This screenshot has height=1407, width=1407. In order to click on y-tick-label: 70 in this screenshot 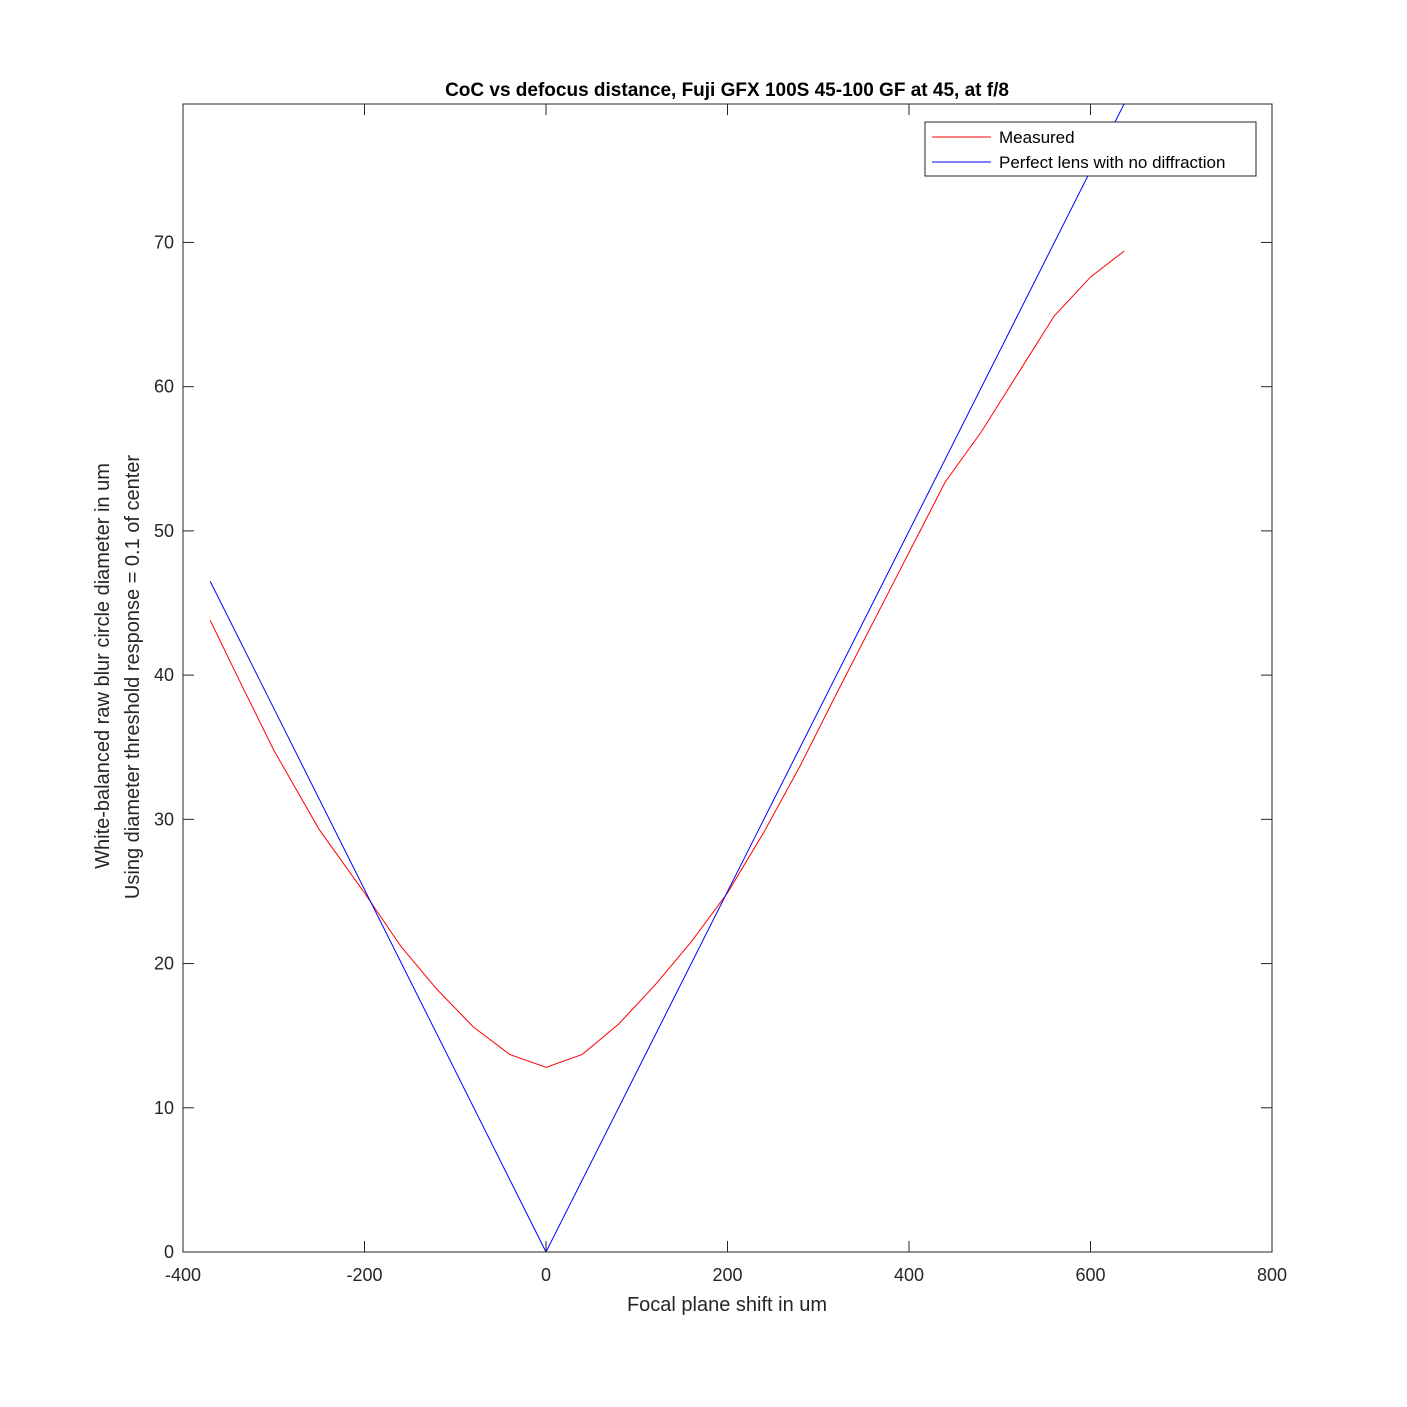, I will do `click(164, 242)`.